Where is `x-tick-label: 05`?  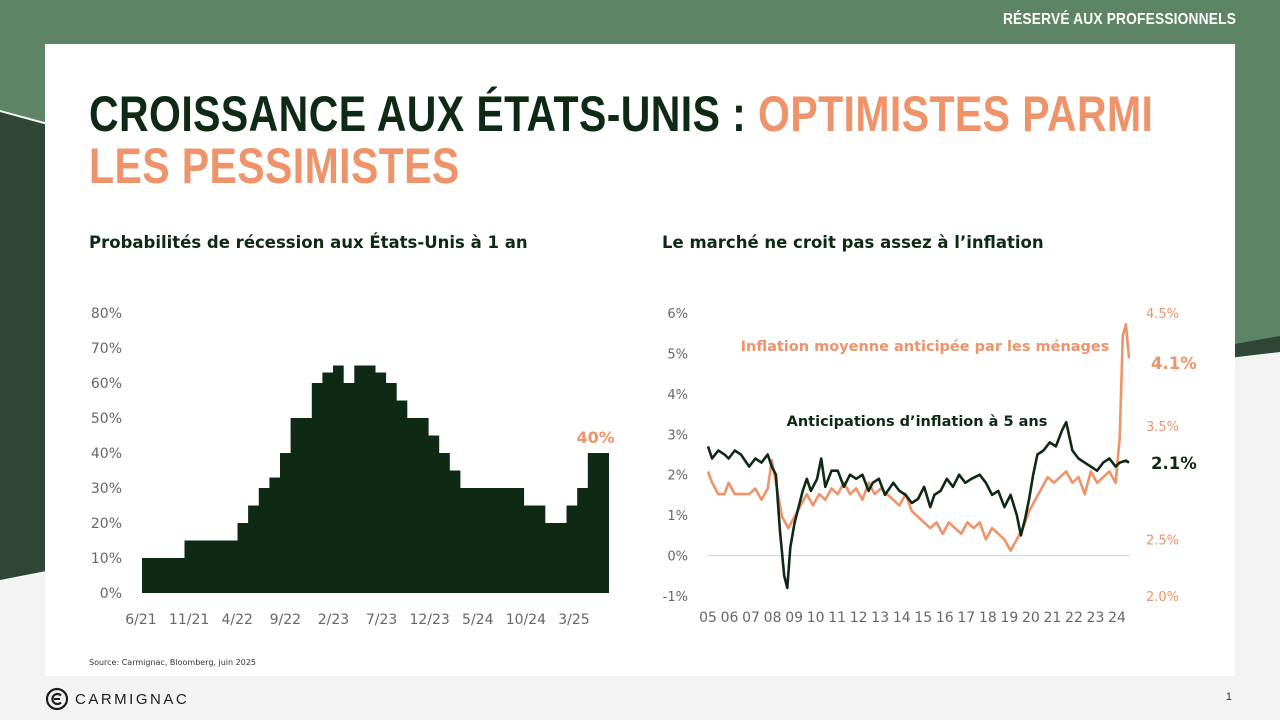
x-tick-label: 05 is located at coordinates (708, 618).